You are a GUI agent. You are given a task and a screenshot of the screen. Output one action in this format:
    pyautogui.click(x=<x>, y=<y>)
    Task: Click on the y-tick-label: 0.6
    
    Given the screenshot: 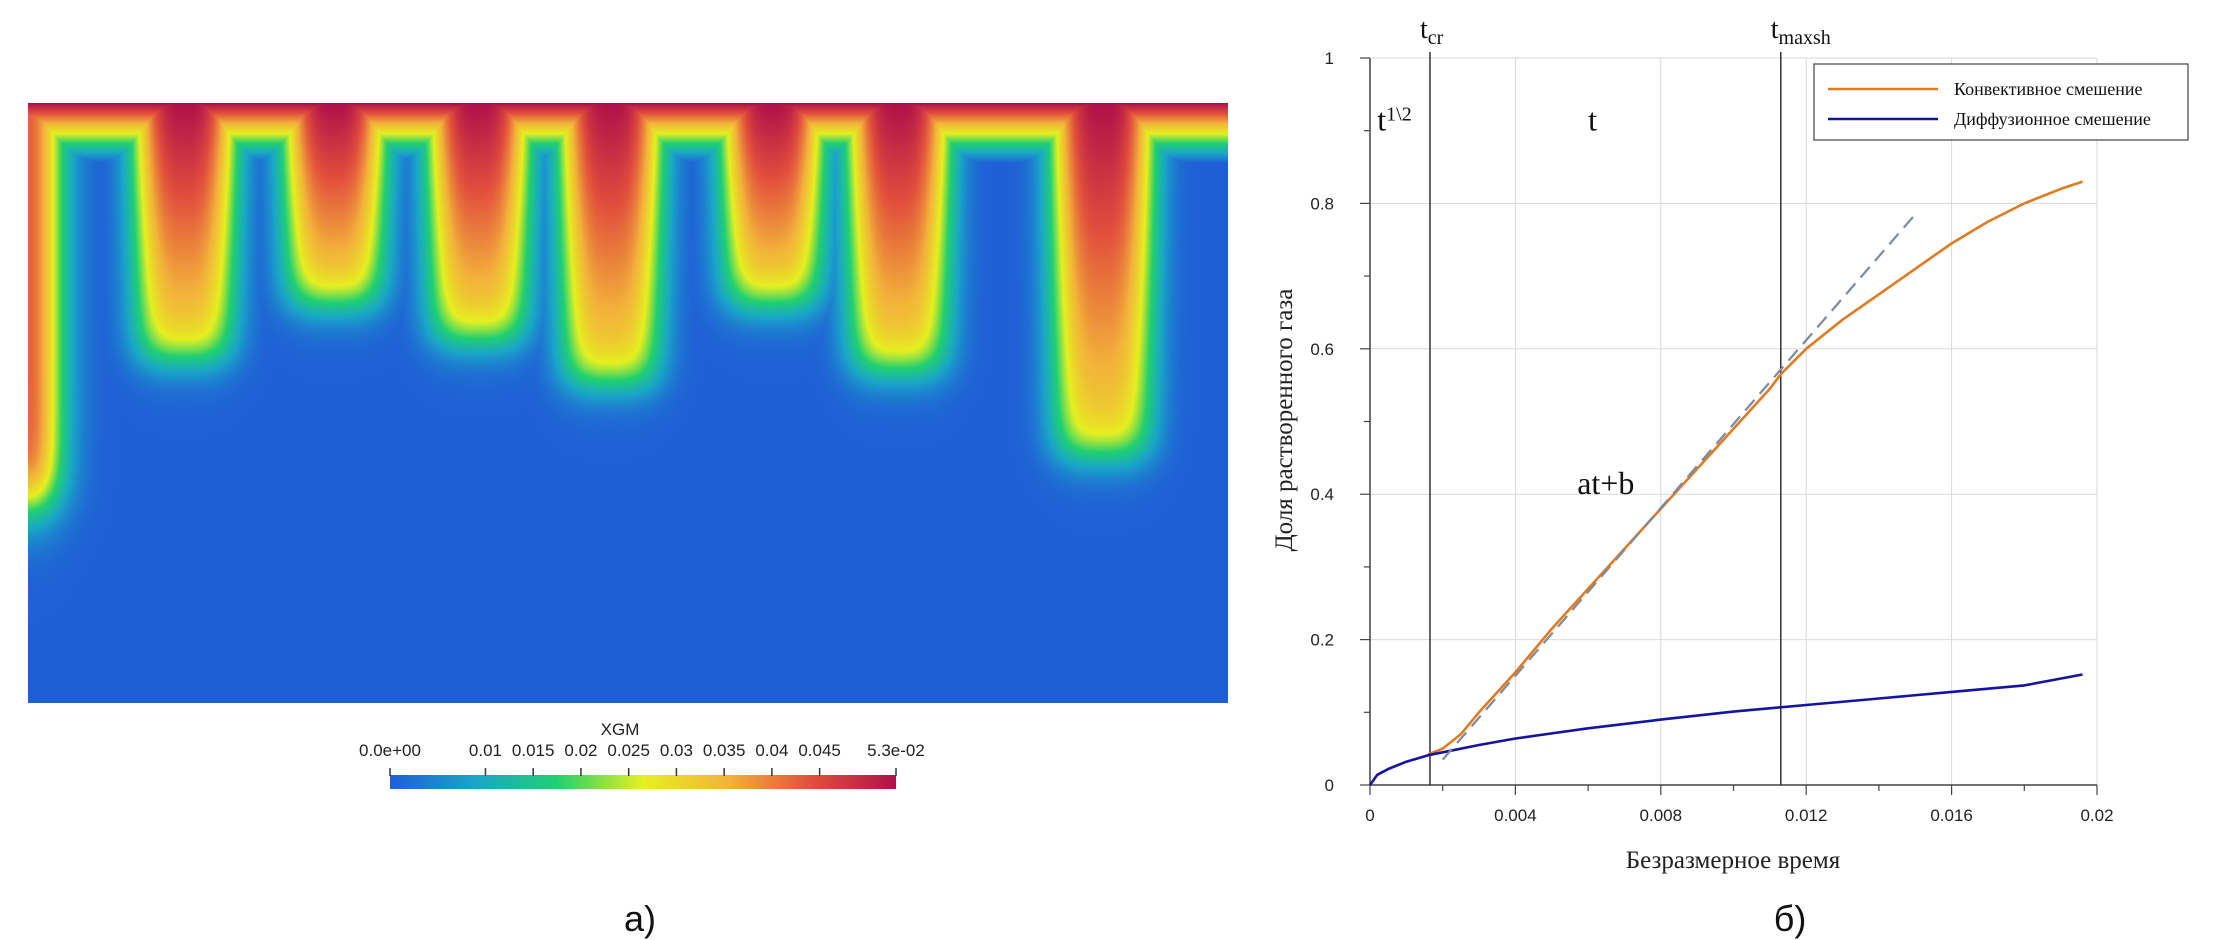 What is the action you would take?
    pyautogui.click(x=1322, y=349)
    